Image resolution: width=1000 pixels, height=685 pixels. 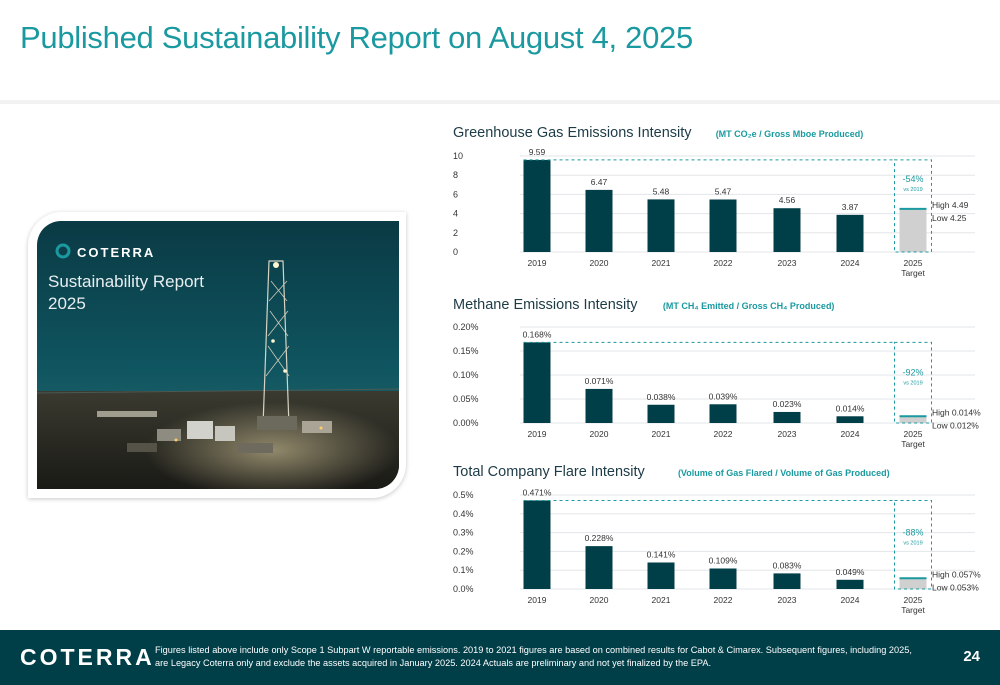 I want to click on chart-3-value-label: 0.471%, so click(x=537, y=492).